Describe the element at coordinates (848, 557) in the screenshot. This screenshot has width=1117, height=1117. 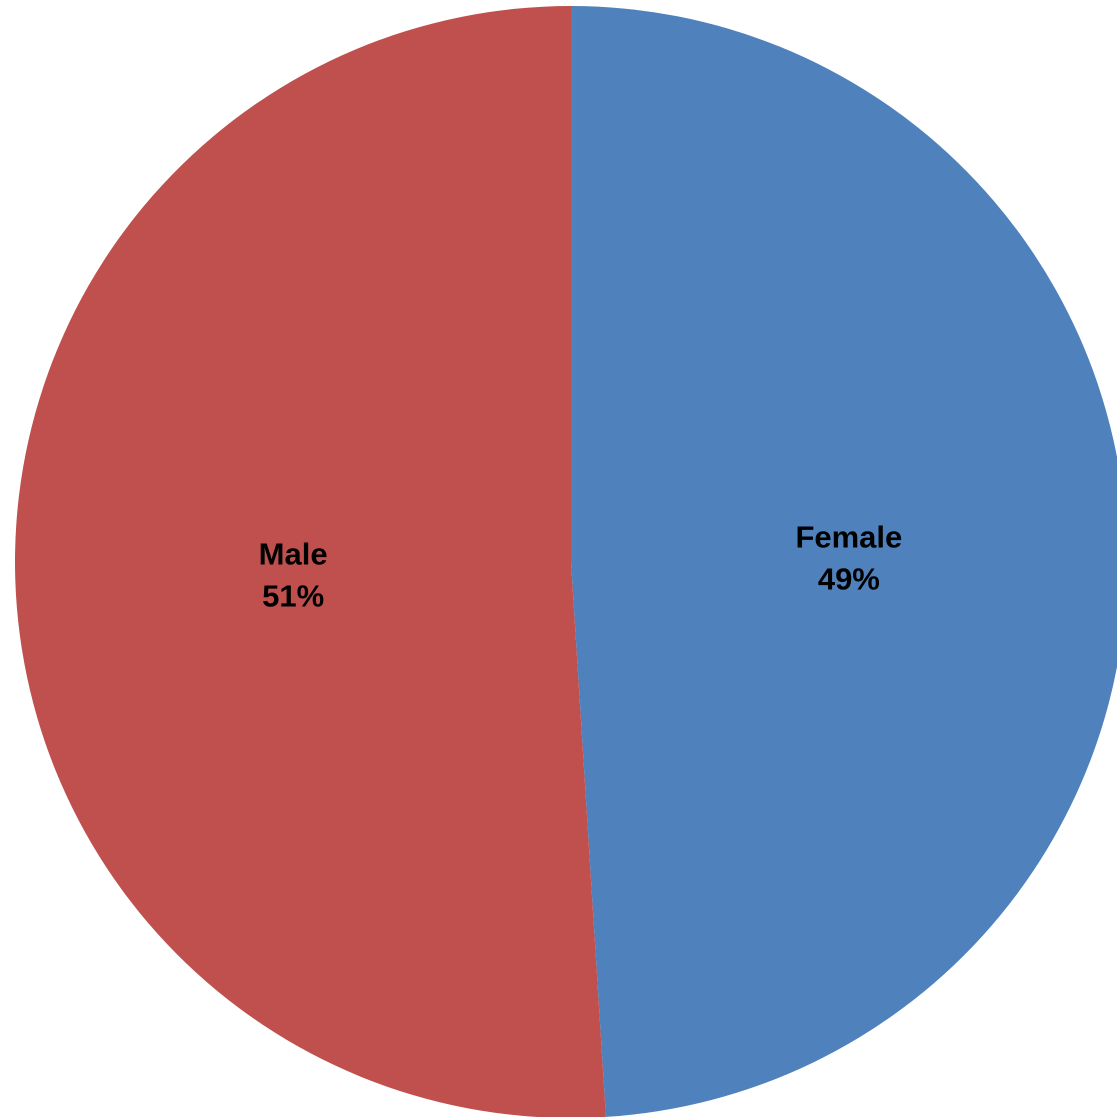
I see `pie-label-female: Female 49%` at that location.